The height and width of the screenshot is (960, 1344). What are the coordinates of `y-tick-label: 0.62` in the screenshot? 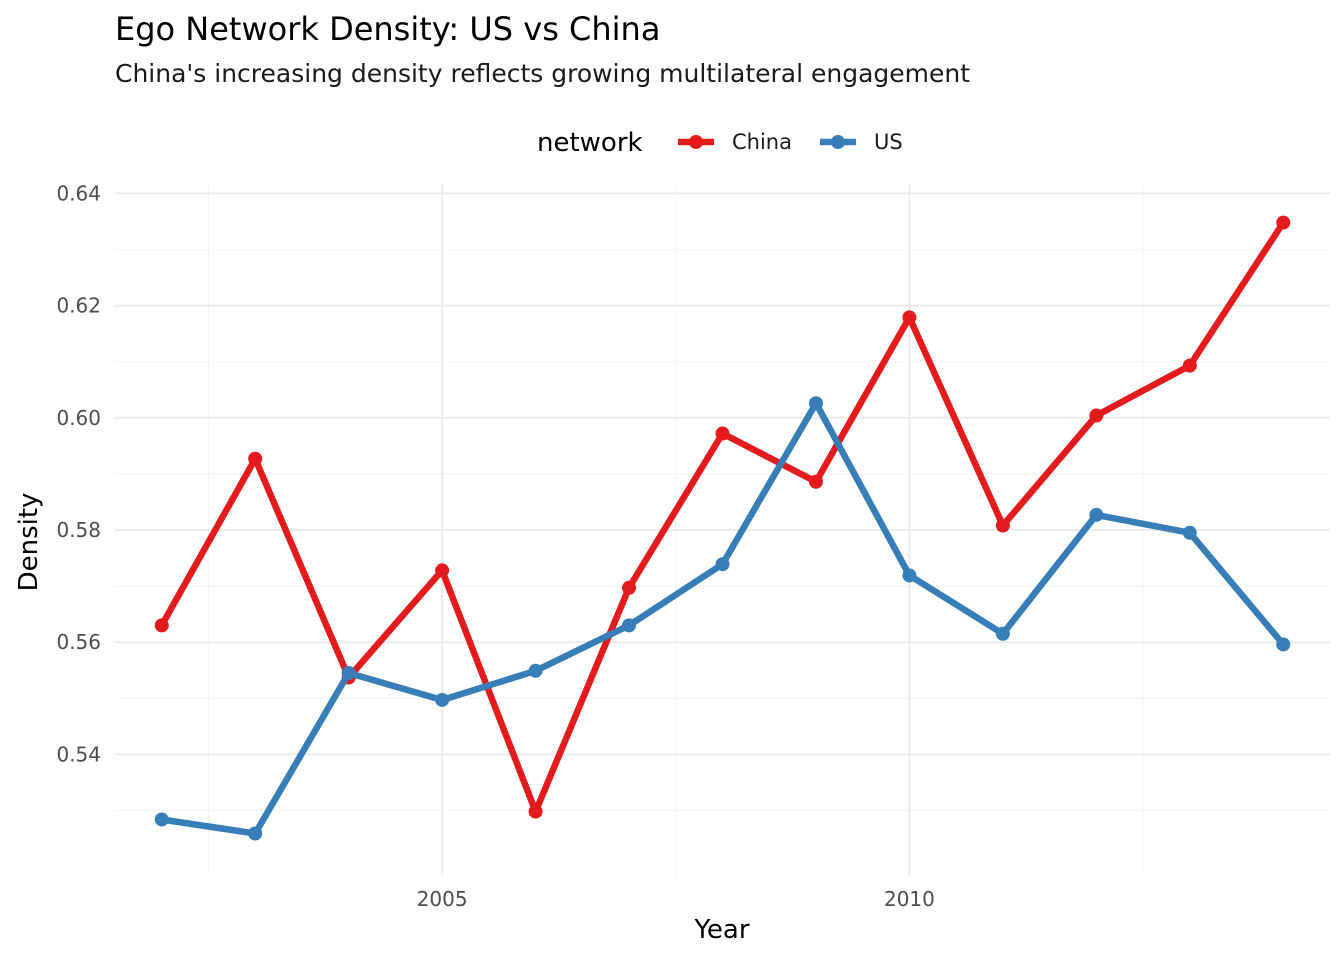 It's located at (78, 306).